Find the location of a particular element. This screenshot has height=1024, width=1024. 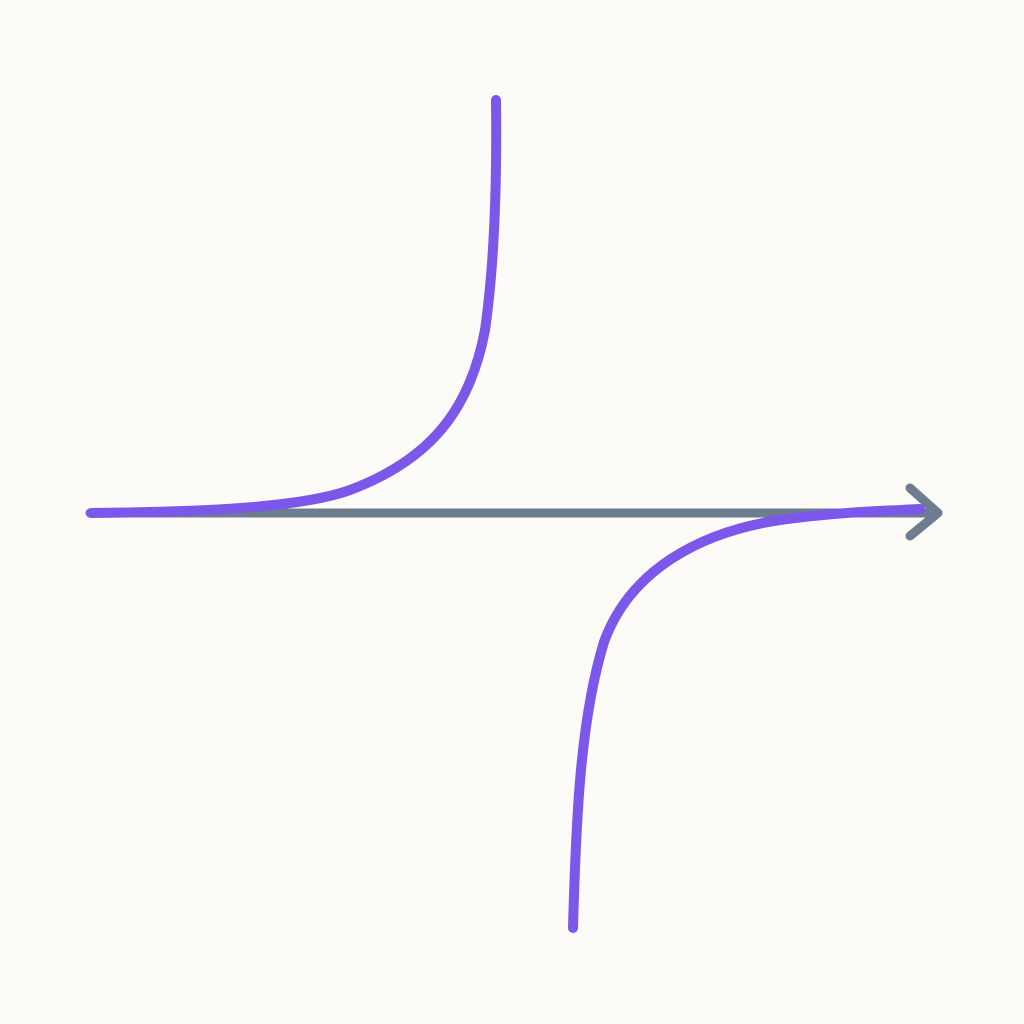

x-axis-arrowhead is located at coordinates (924, 512).